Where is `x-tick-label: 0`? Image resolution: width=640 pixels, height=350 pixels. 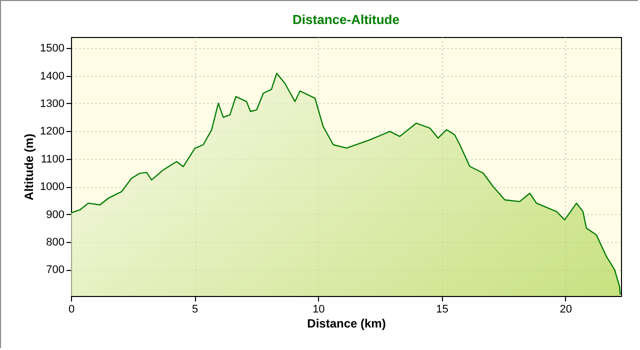 x-tick-label: 0 is located at coordinates (71, 310).